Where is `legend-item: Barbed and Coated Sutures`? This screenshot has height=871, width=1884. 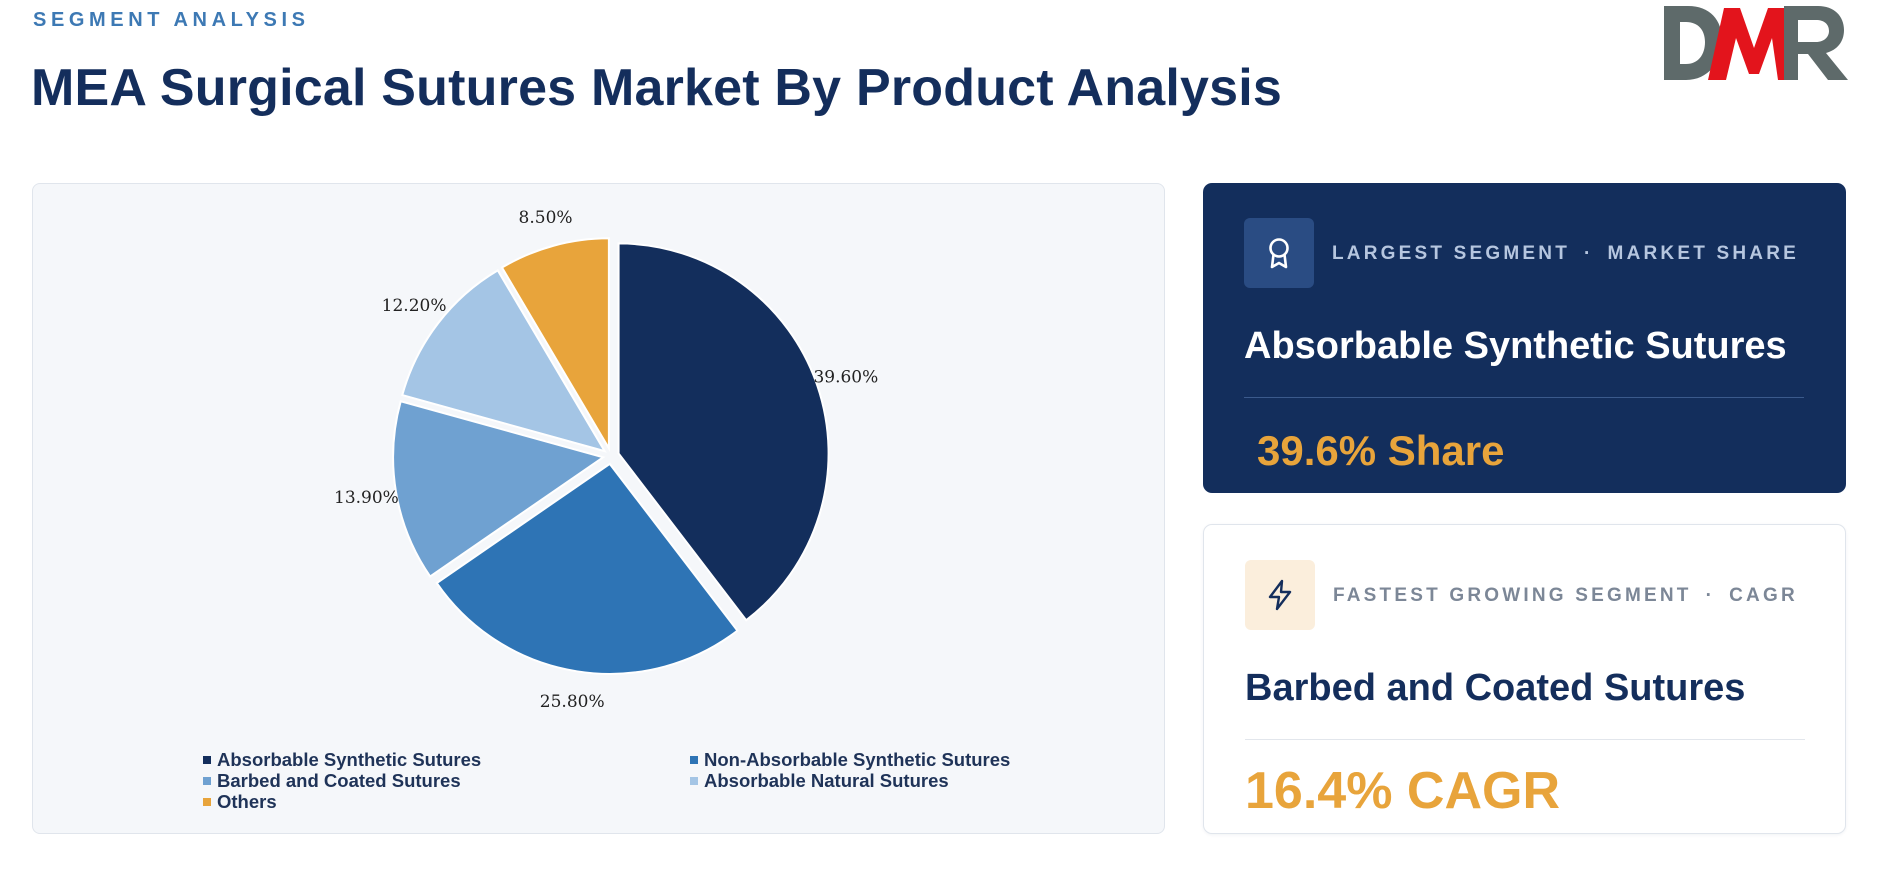
legend-item: Barbed and Coated Sutures is located at coordinates (446, 780).